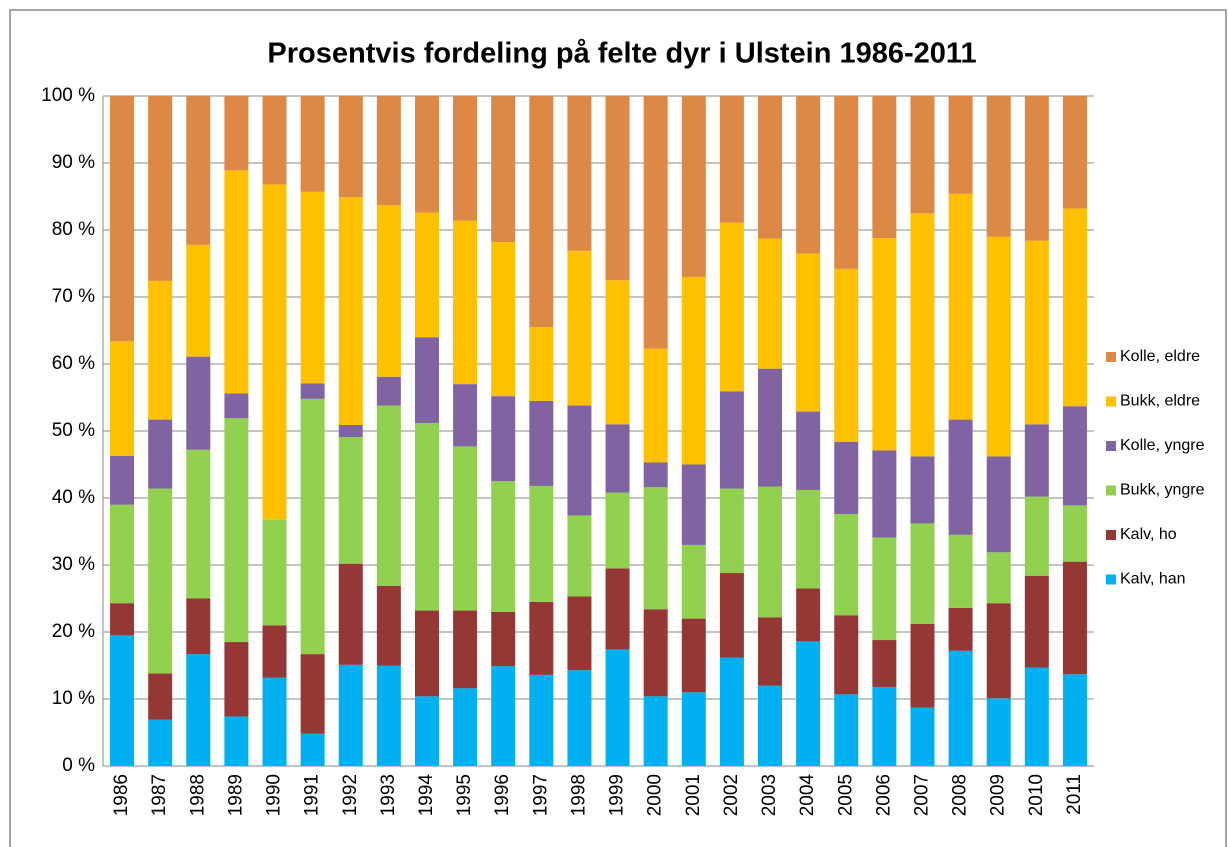 Image resolution: width=1228 pixels, height=847 pixels. What do you see at coordinates (121, 795) in the screenshot?
I see `x-tick-label: 1986` at bounding box center [121, 795].